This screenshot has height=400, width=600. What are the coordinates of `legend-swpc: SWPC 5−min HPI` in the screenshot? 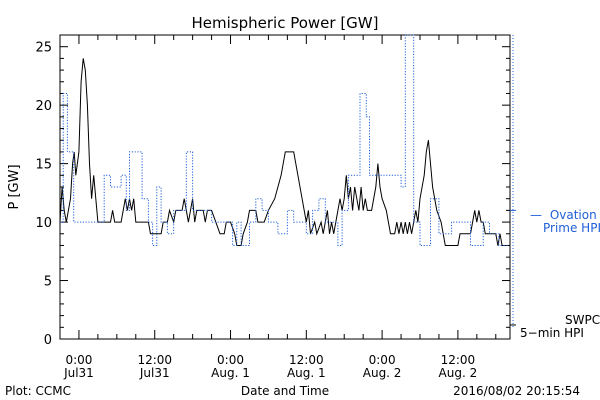 It's located at (560, 326).